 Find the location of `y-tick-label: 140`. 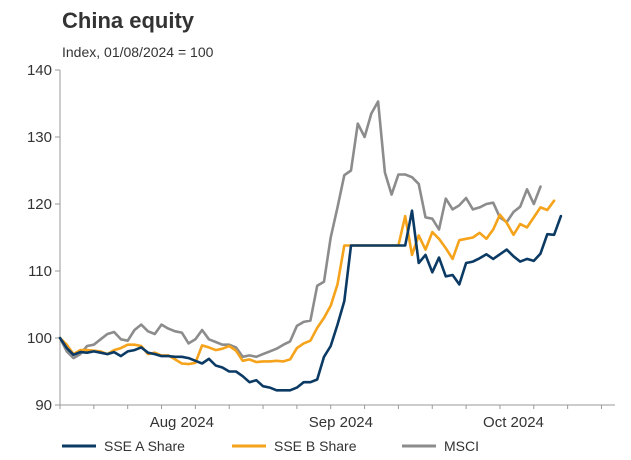

y-tick-label: 140 is located at coordinates (39, 70).